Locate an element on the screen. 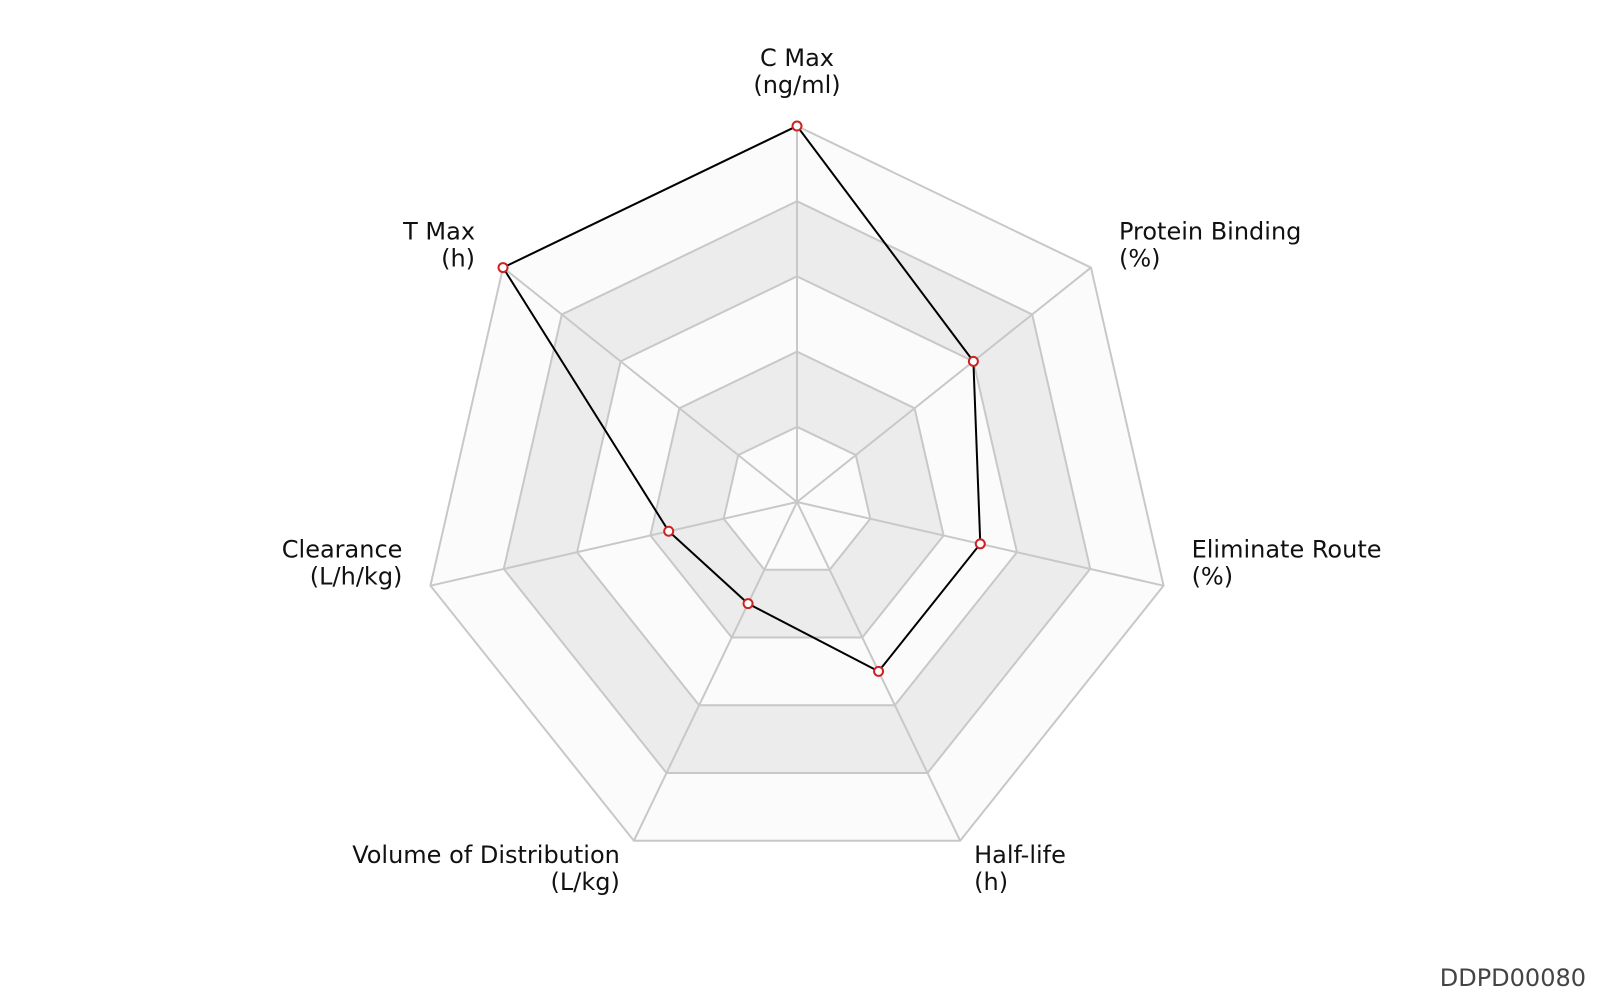  axis-label-name: Protein Binding is located at coordinates (1210, 232).